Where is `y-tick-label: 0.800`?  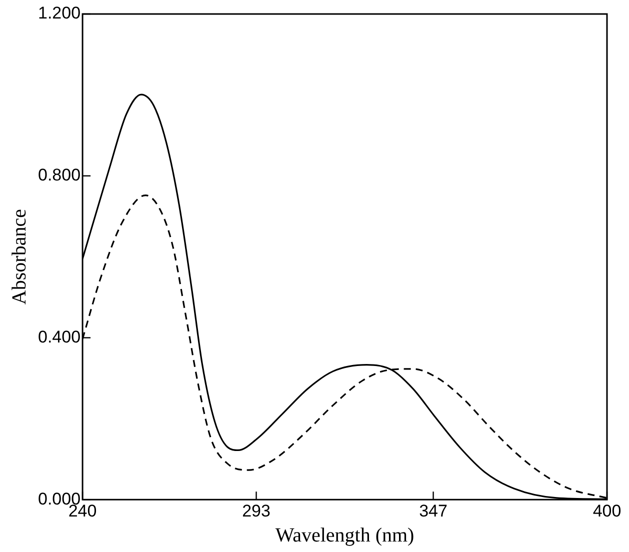 y-tick-label: 0.800 is located at coordinates (59, 175).